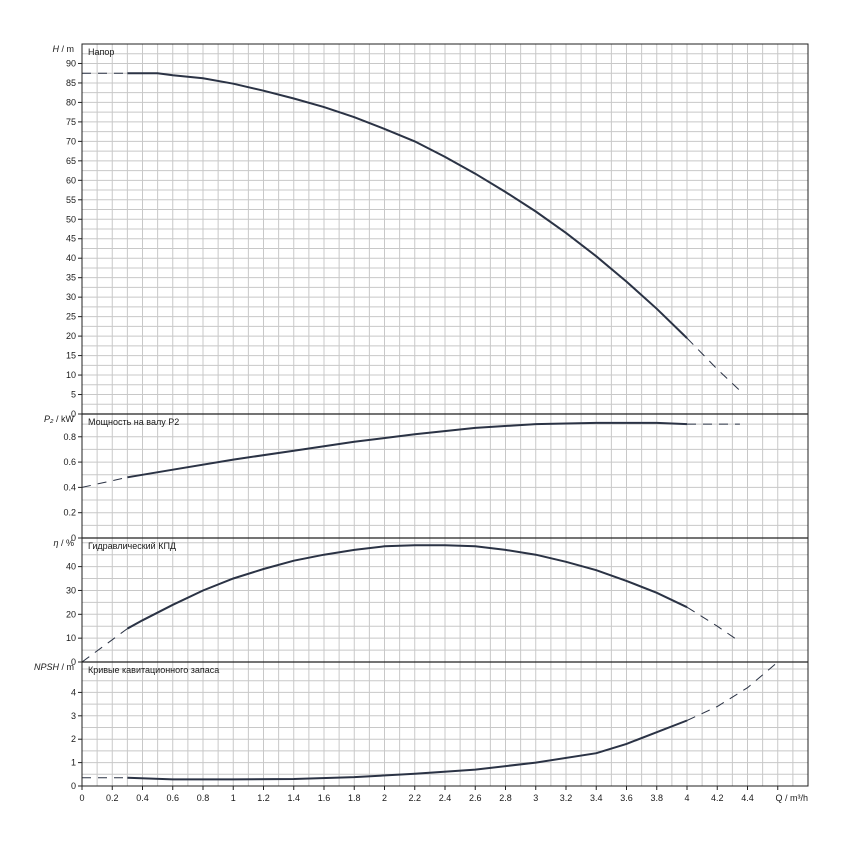  Describe the element at coordinates (71, 356) in the screenshot. I see `y-tick-label: 15` at that location.